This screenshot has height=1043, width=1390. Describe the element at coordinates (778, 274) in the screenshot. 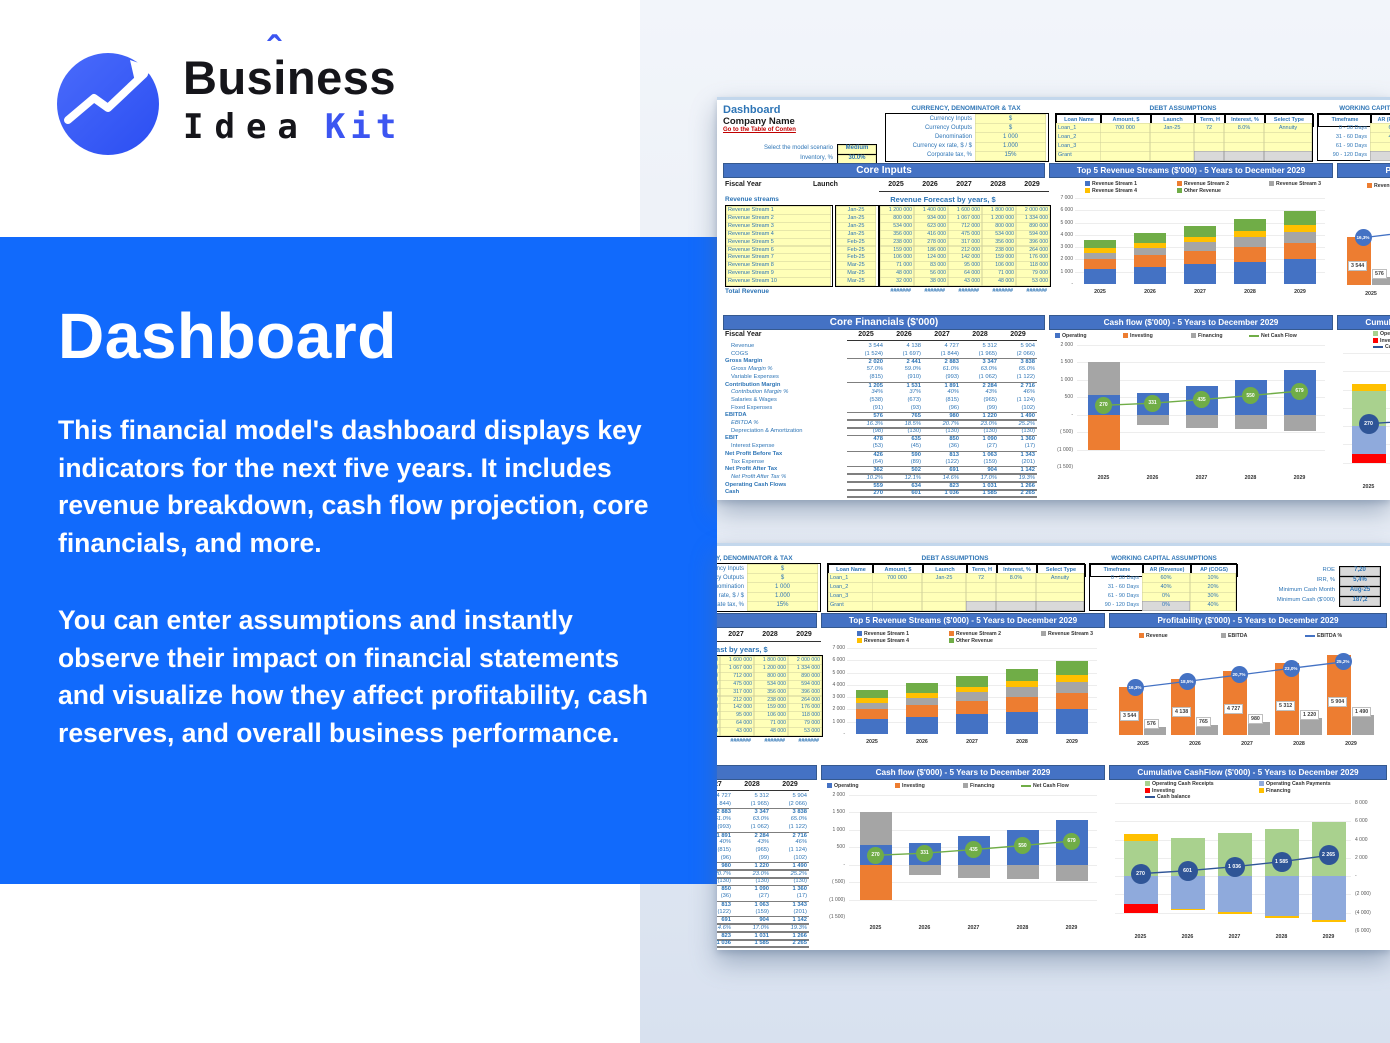

I see `revenue-stream-name: Revenue Stream 9` at that location.